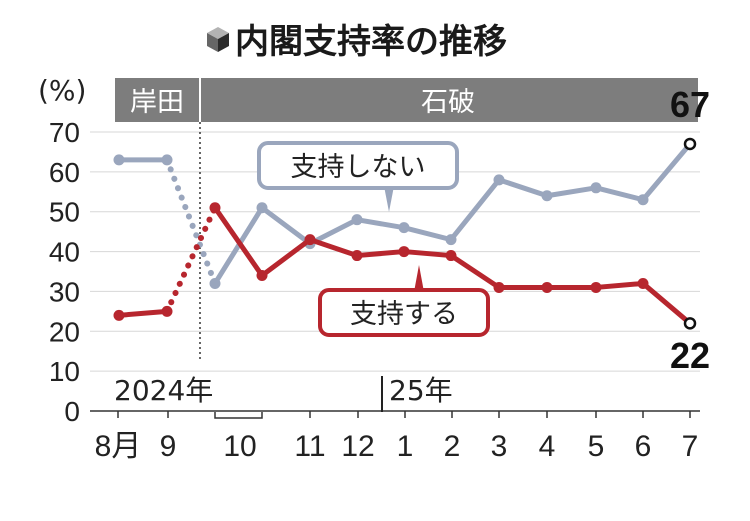 This screenshot has width=750, height=521. I want to click on period-bar-kishida, so click(157, 100).